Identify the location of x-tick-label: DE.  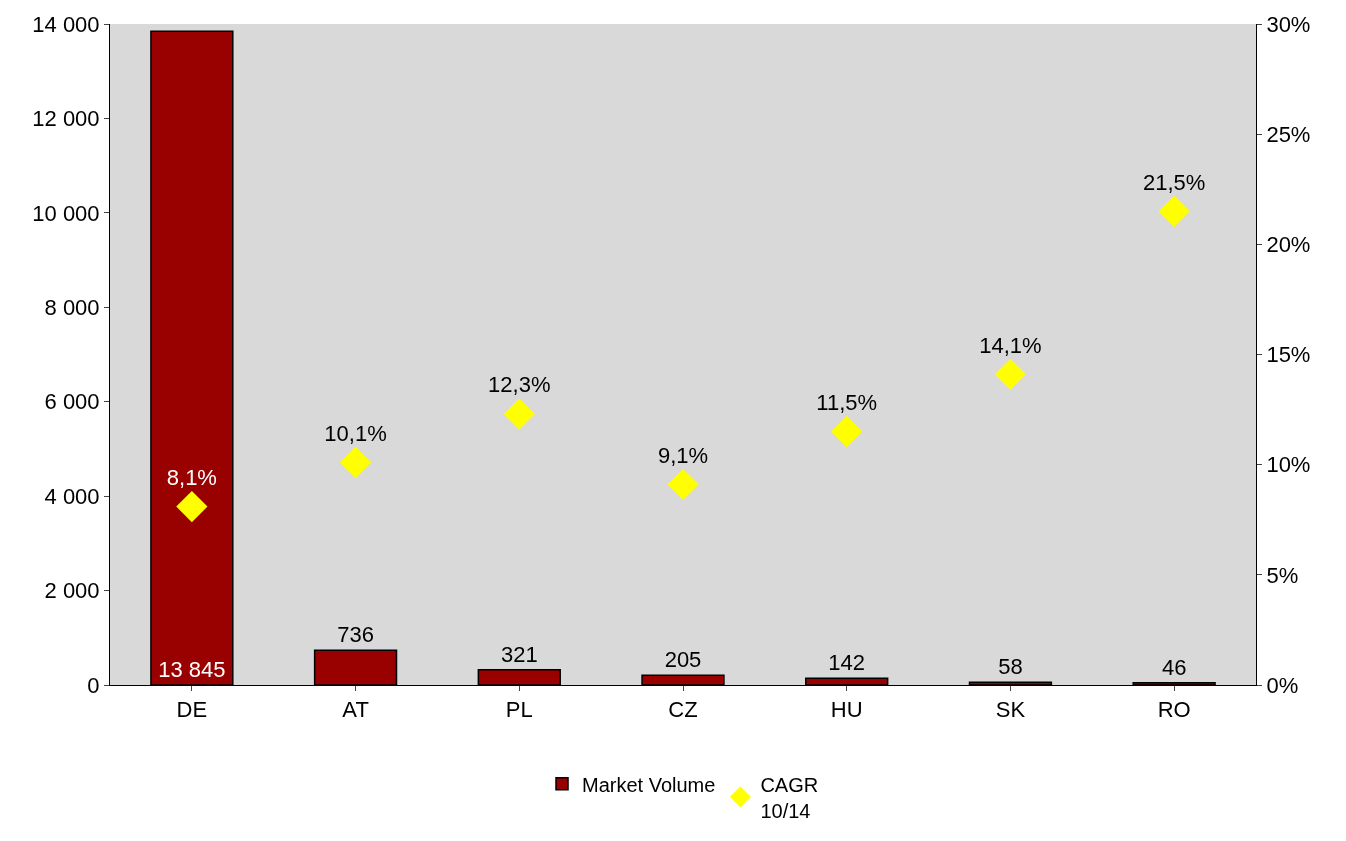
(192, 710).